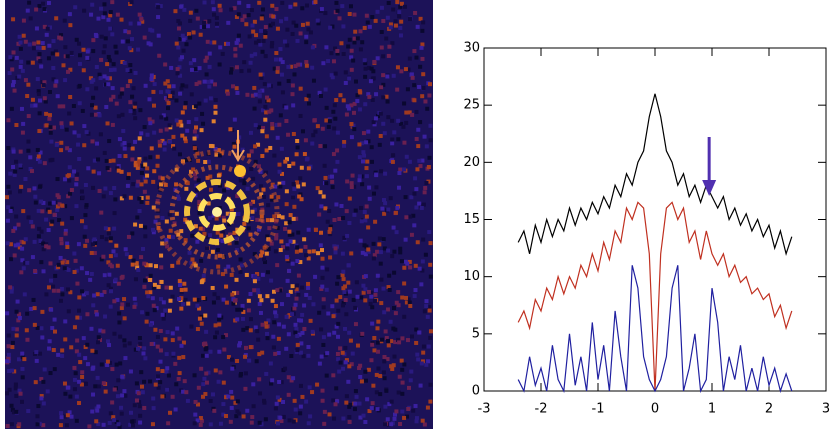 This screenshot has width=832, height=429. What do you see at coordinates (471, 105) in the screenshot?
I see `y-tick-label: 25` at bounding box center [471, 105].